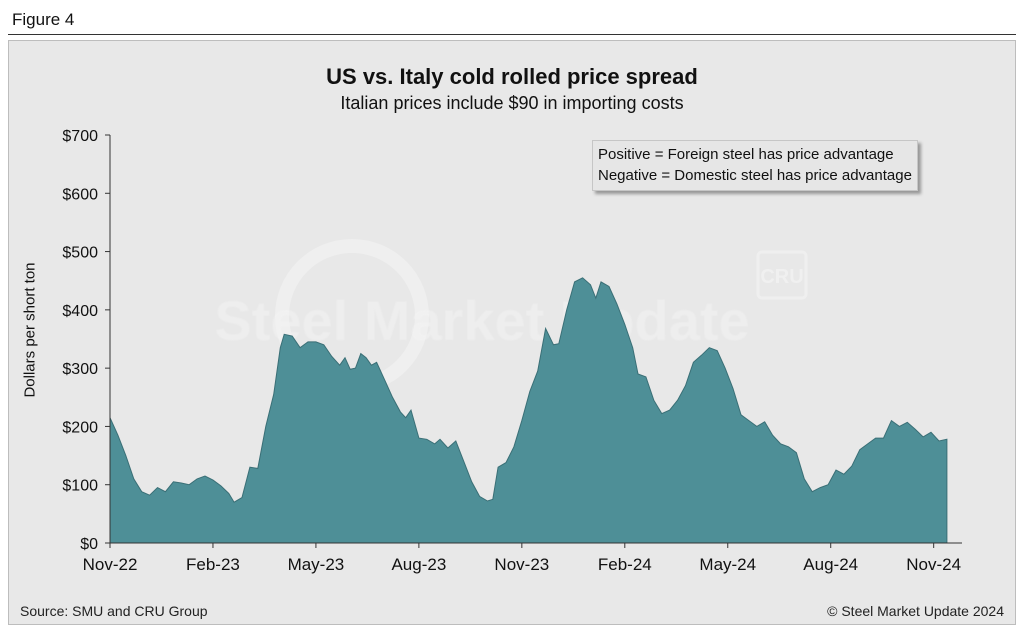 This screenshot has height=633, width=1024. I want to click on x-tick-label: May-23, so click(316, 564).